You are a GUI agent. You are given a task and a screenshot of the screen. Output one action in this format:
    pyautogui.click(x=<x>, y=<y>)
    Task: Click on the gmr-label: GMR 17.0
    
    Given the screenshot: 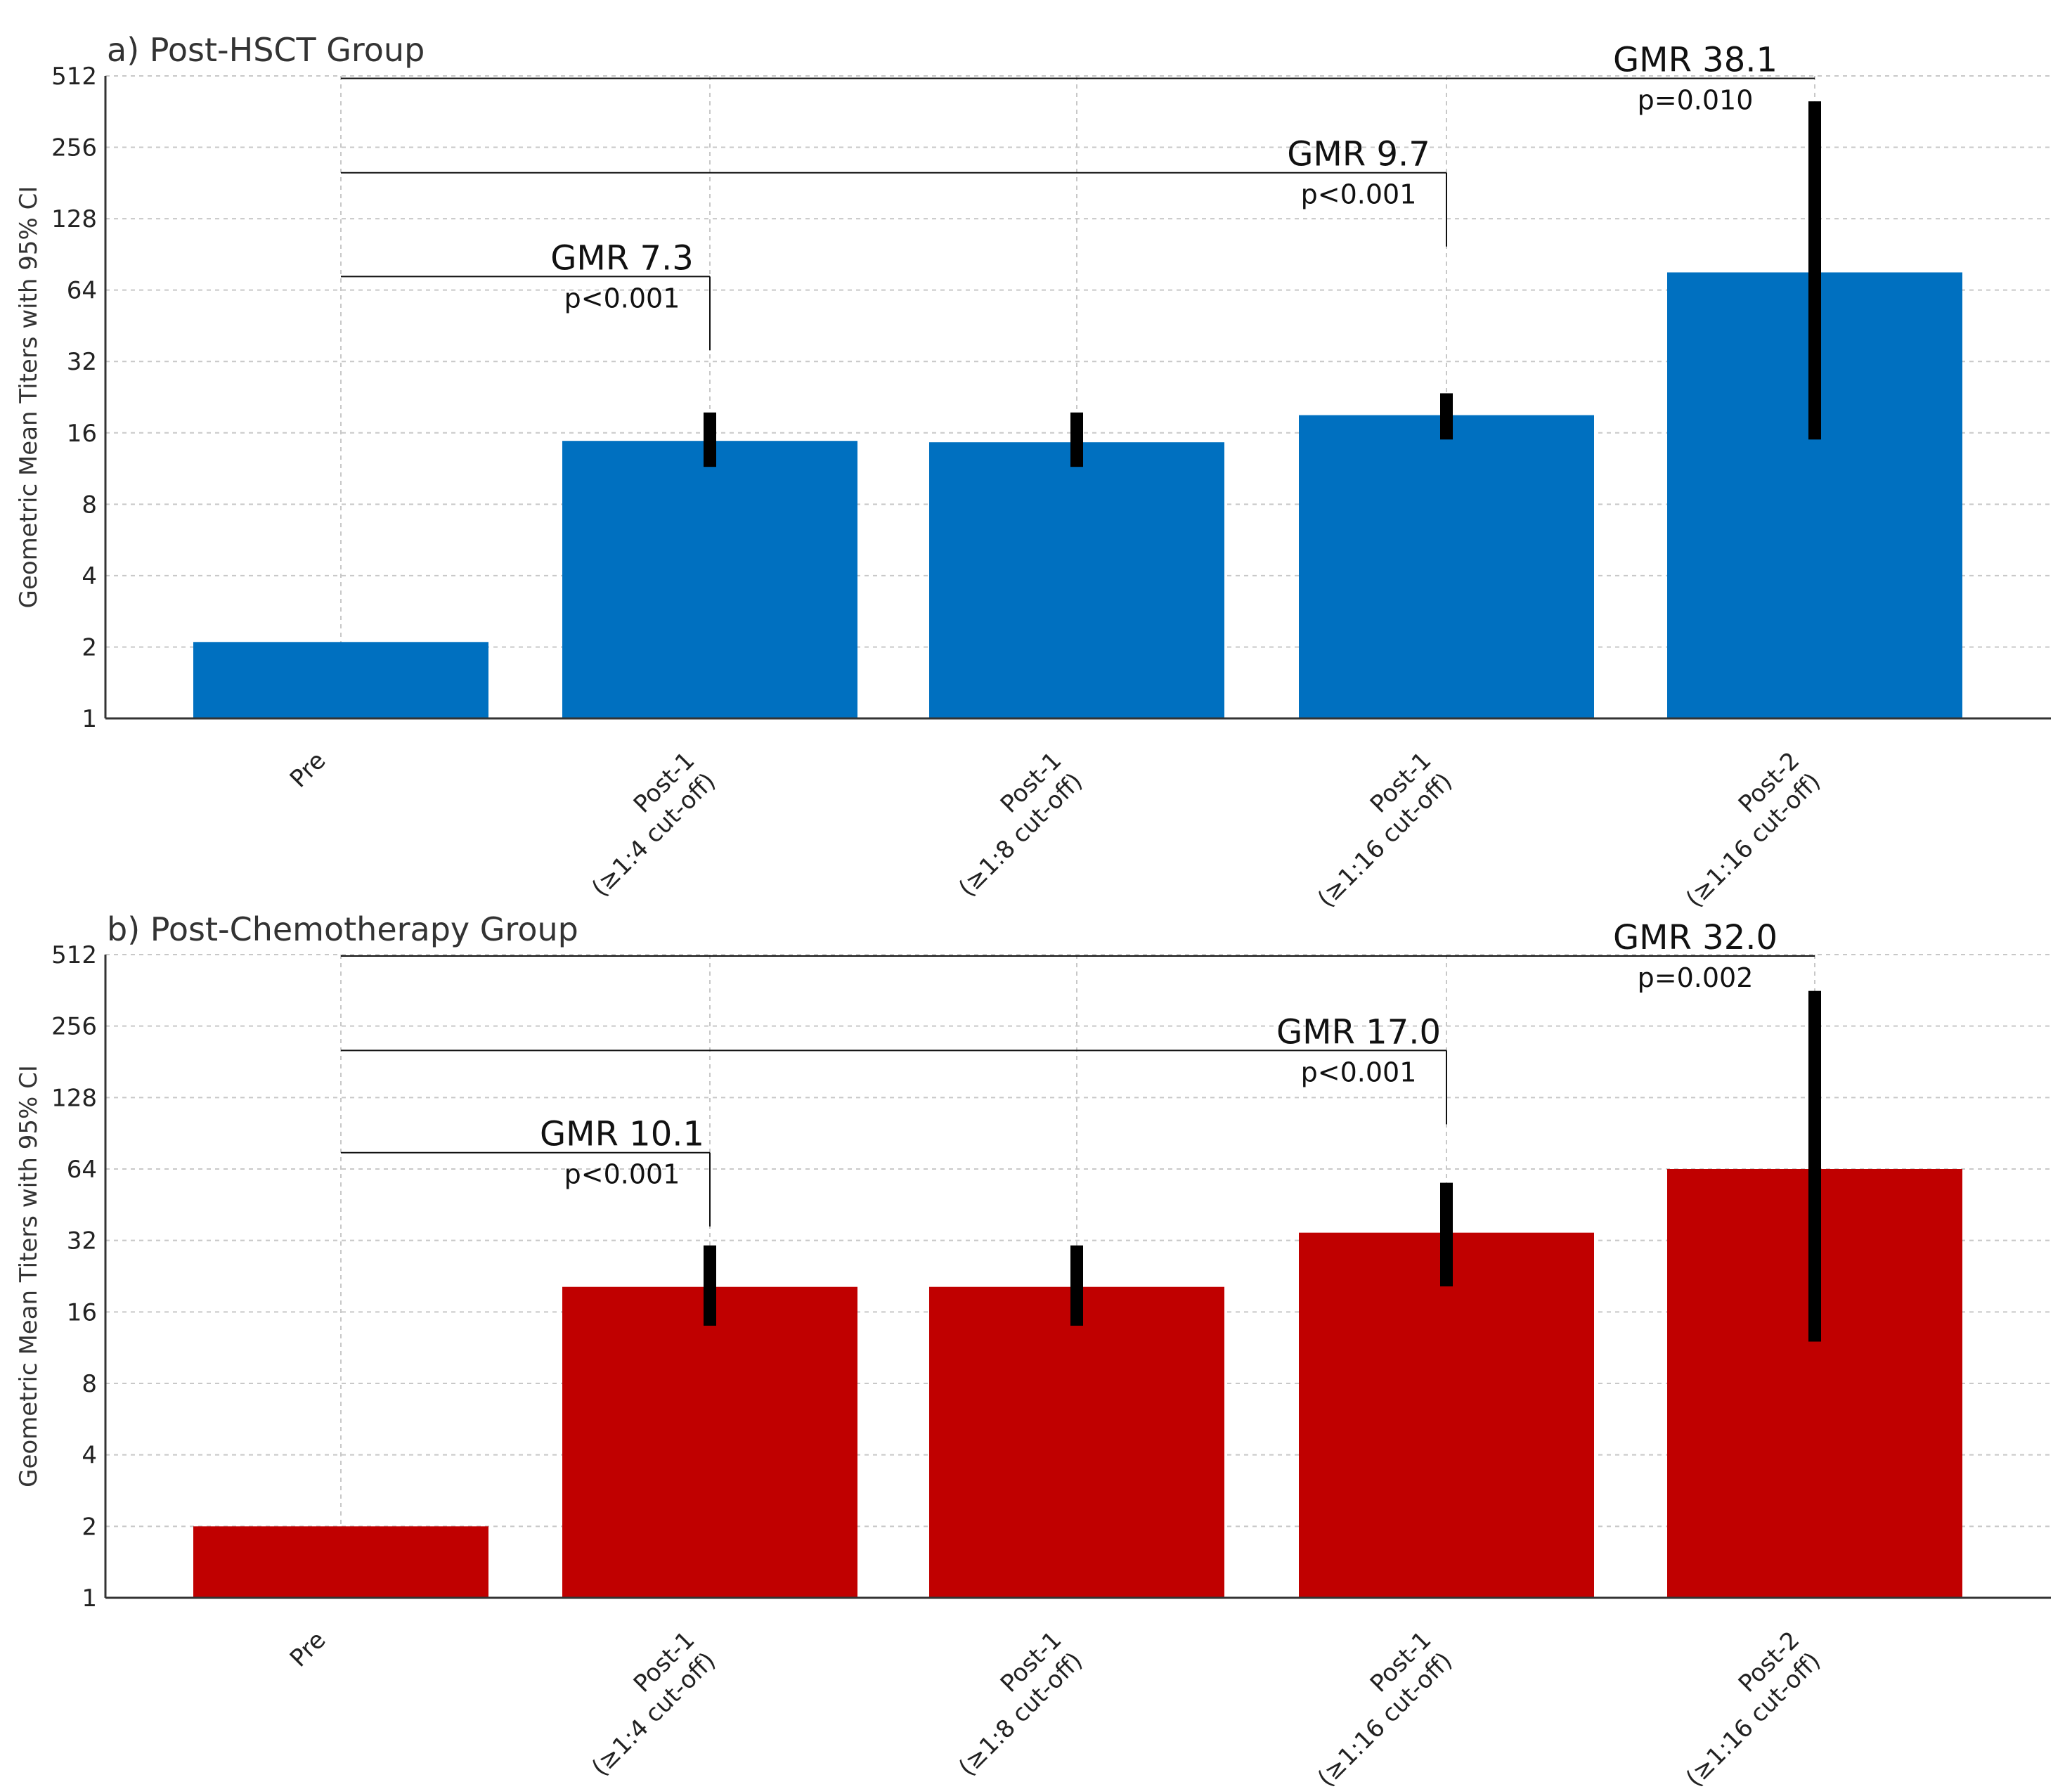 What is the action you would take?
    pyautogui.click(x=1358, y=1032)
    